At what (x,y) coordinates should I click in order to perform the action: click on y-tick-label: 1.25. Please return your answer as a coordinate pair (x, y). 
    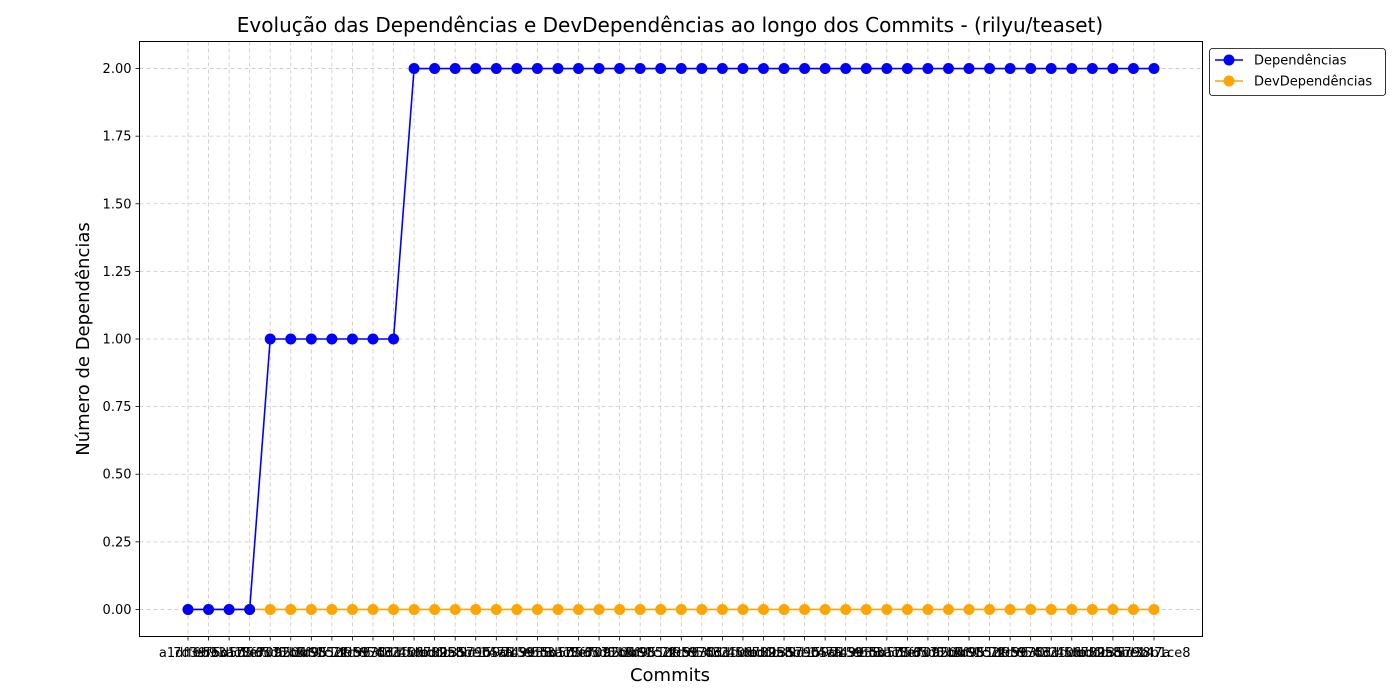
    Looking at the image, I should click on (117, 272).